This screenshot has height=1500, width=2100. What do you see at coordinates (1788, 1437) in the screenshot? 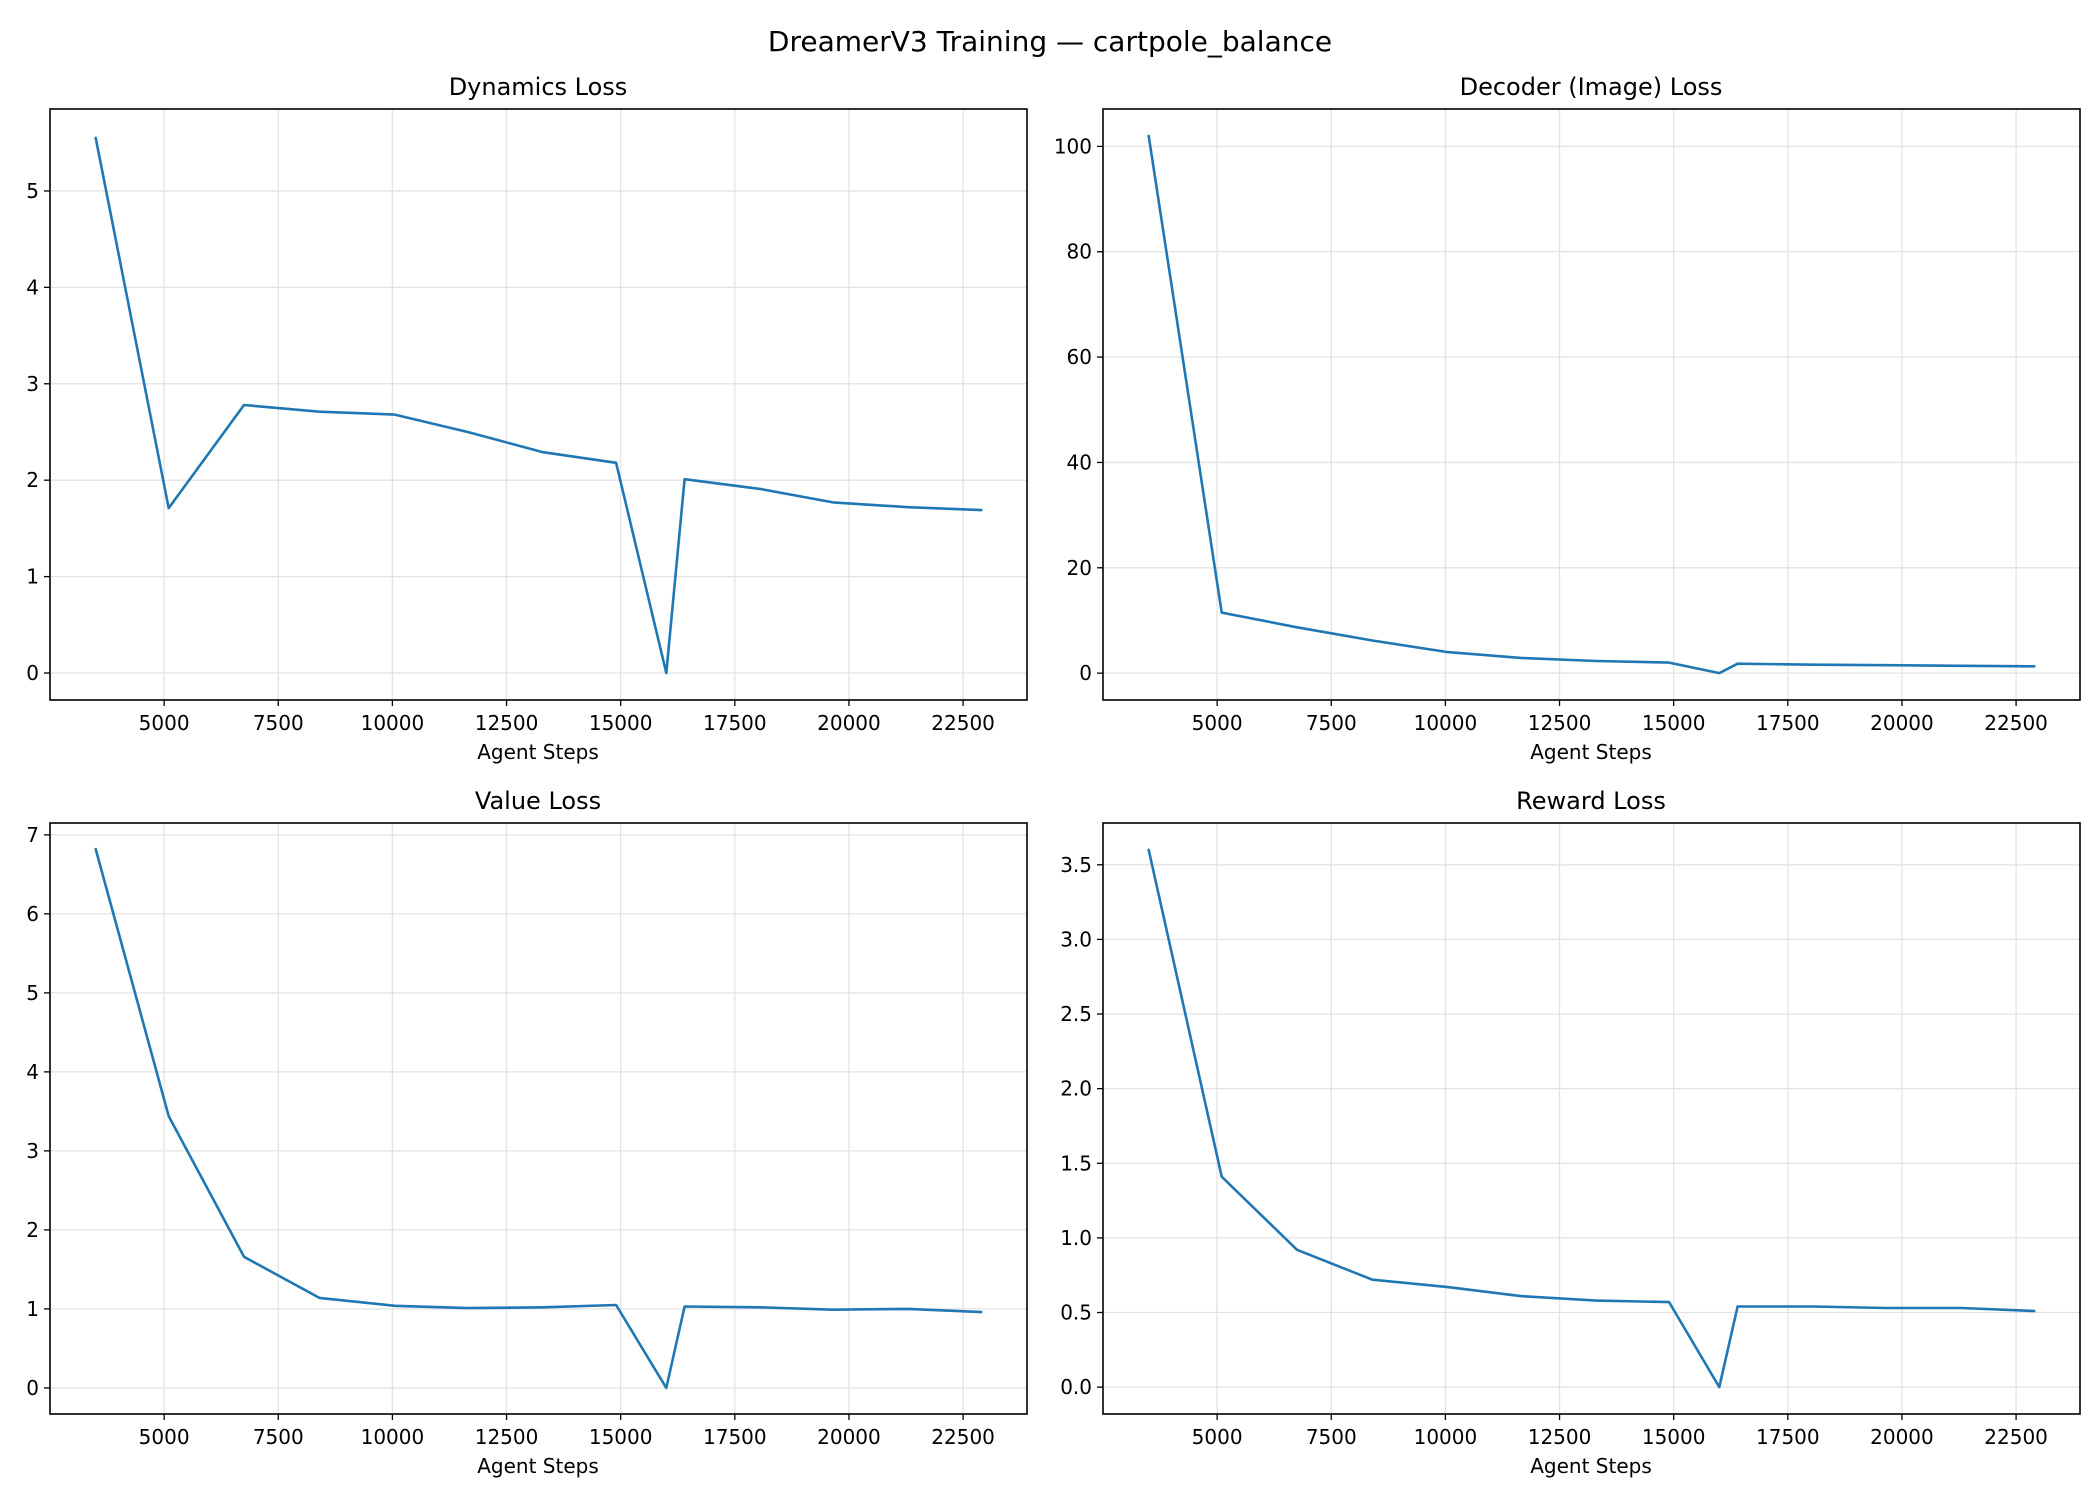
I see `reward-loss-xtick-label: 17500` at bounding box center [1788, 1437].